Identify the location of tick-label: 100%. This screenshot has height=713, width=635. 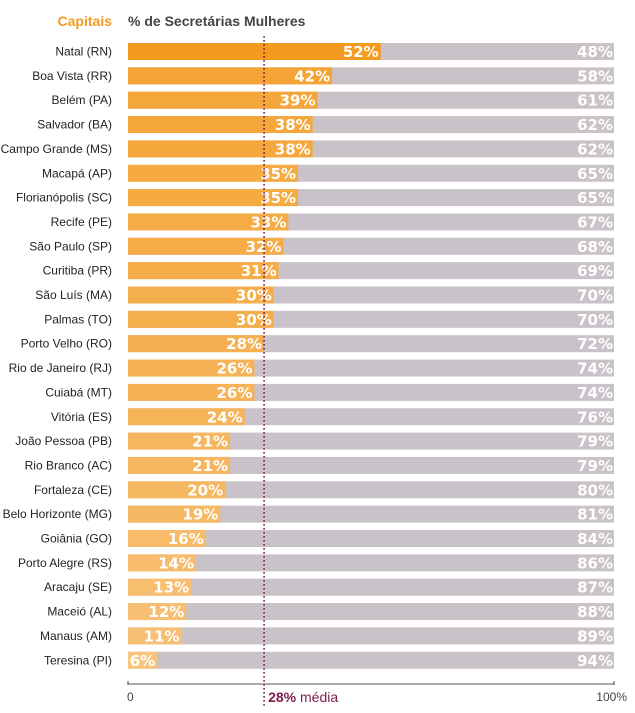
(611, 697).